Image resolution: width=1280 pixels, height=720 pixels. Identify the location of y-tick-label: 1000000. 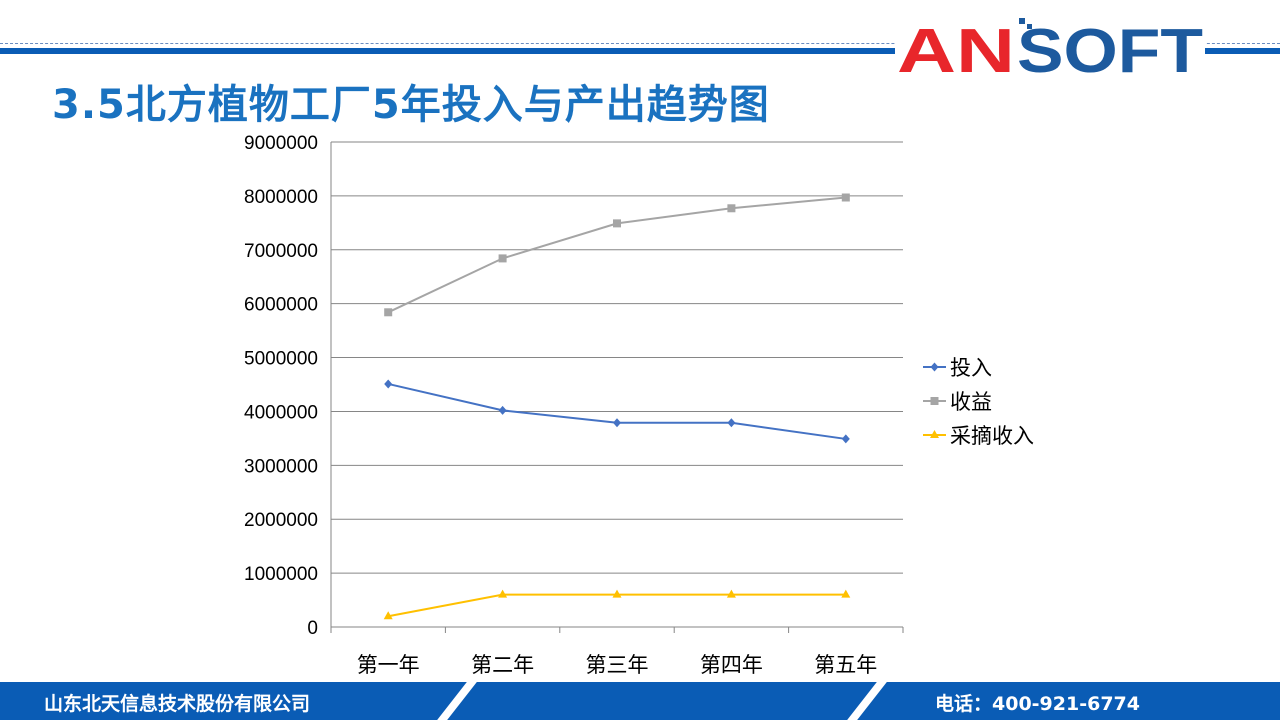
(281, 574).